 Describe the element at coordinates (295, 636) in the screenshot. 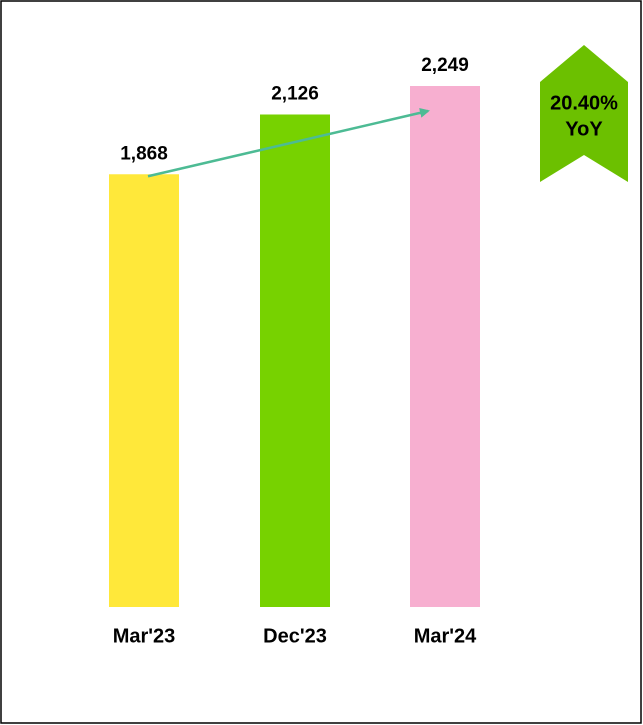

I see `x-tick-label: Dec'23` at that location.